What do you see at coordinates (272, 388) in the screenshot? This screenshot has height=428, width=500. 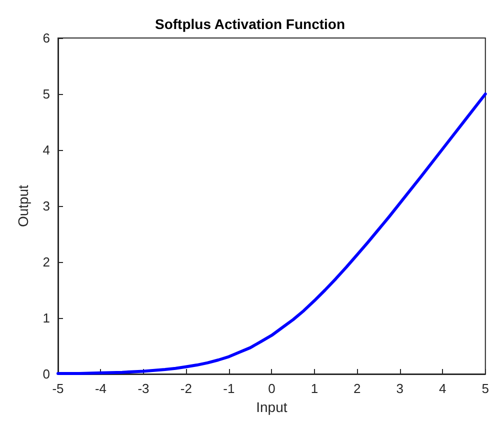 I see `x-tick-label: 0` at bounding box center [272, 388].